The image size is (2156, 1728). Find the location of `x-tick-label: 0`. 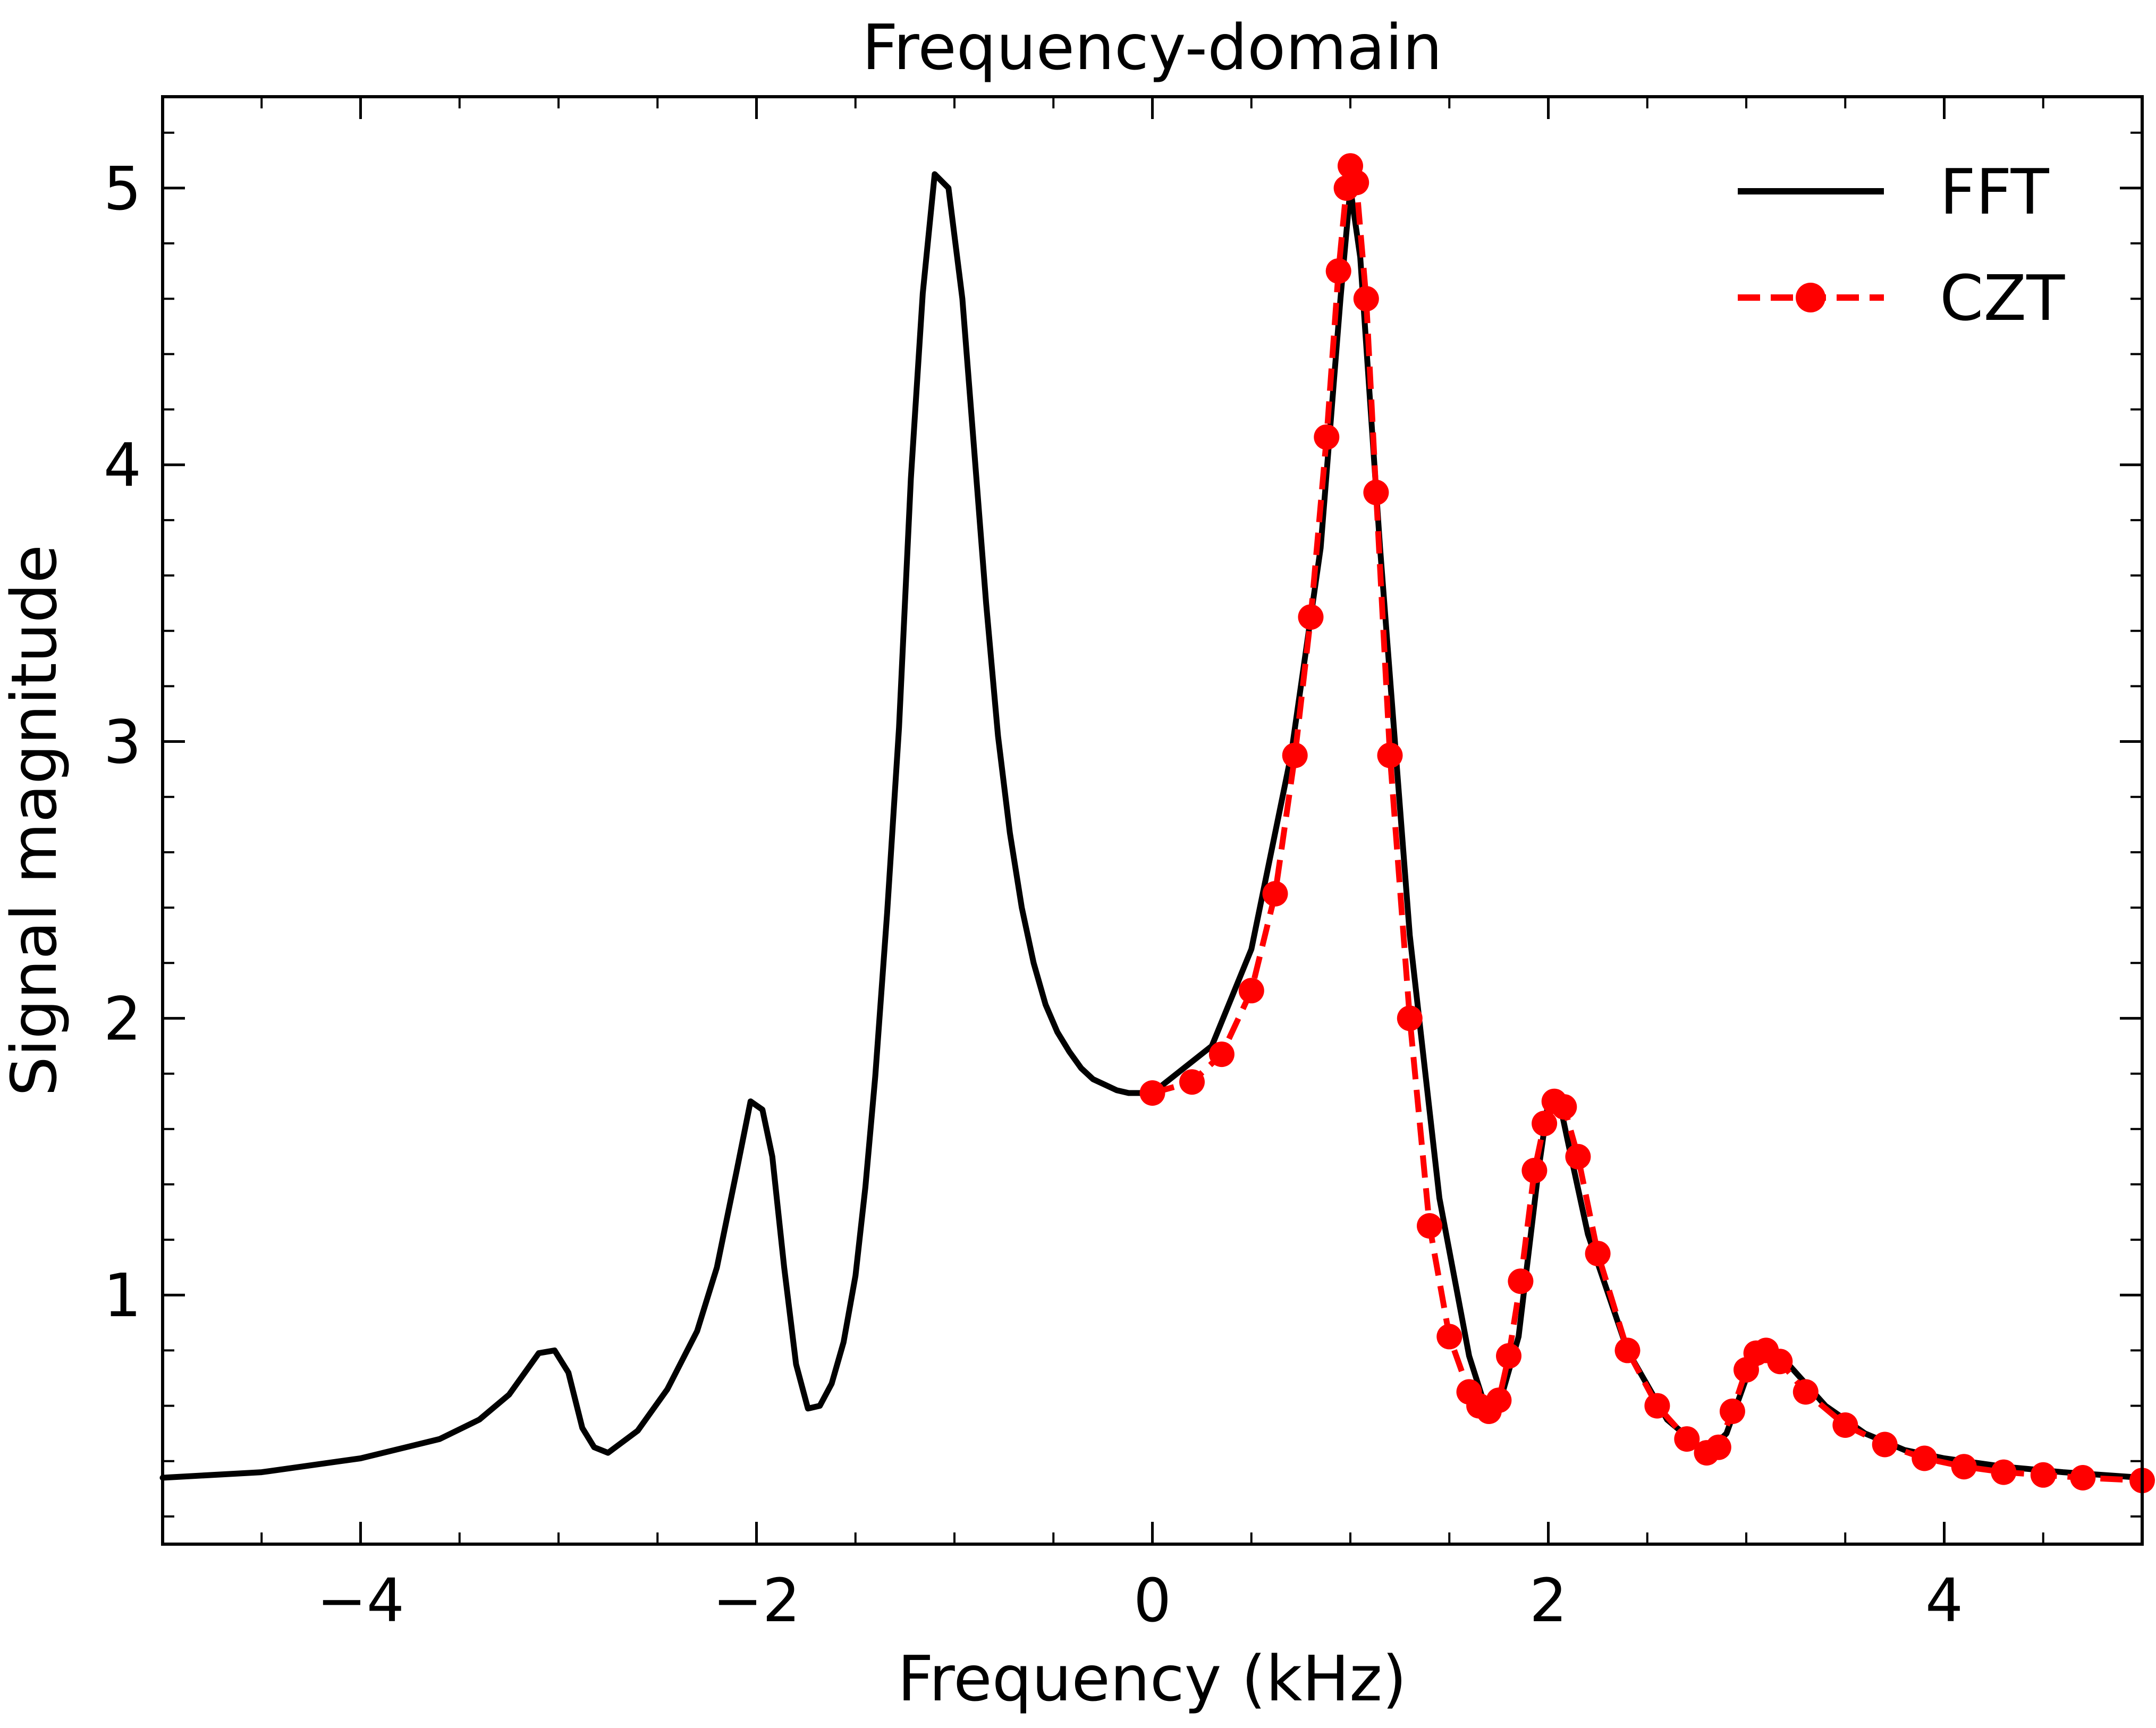

x-tick-label: 0 is located at coordinates (1152, 1601).